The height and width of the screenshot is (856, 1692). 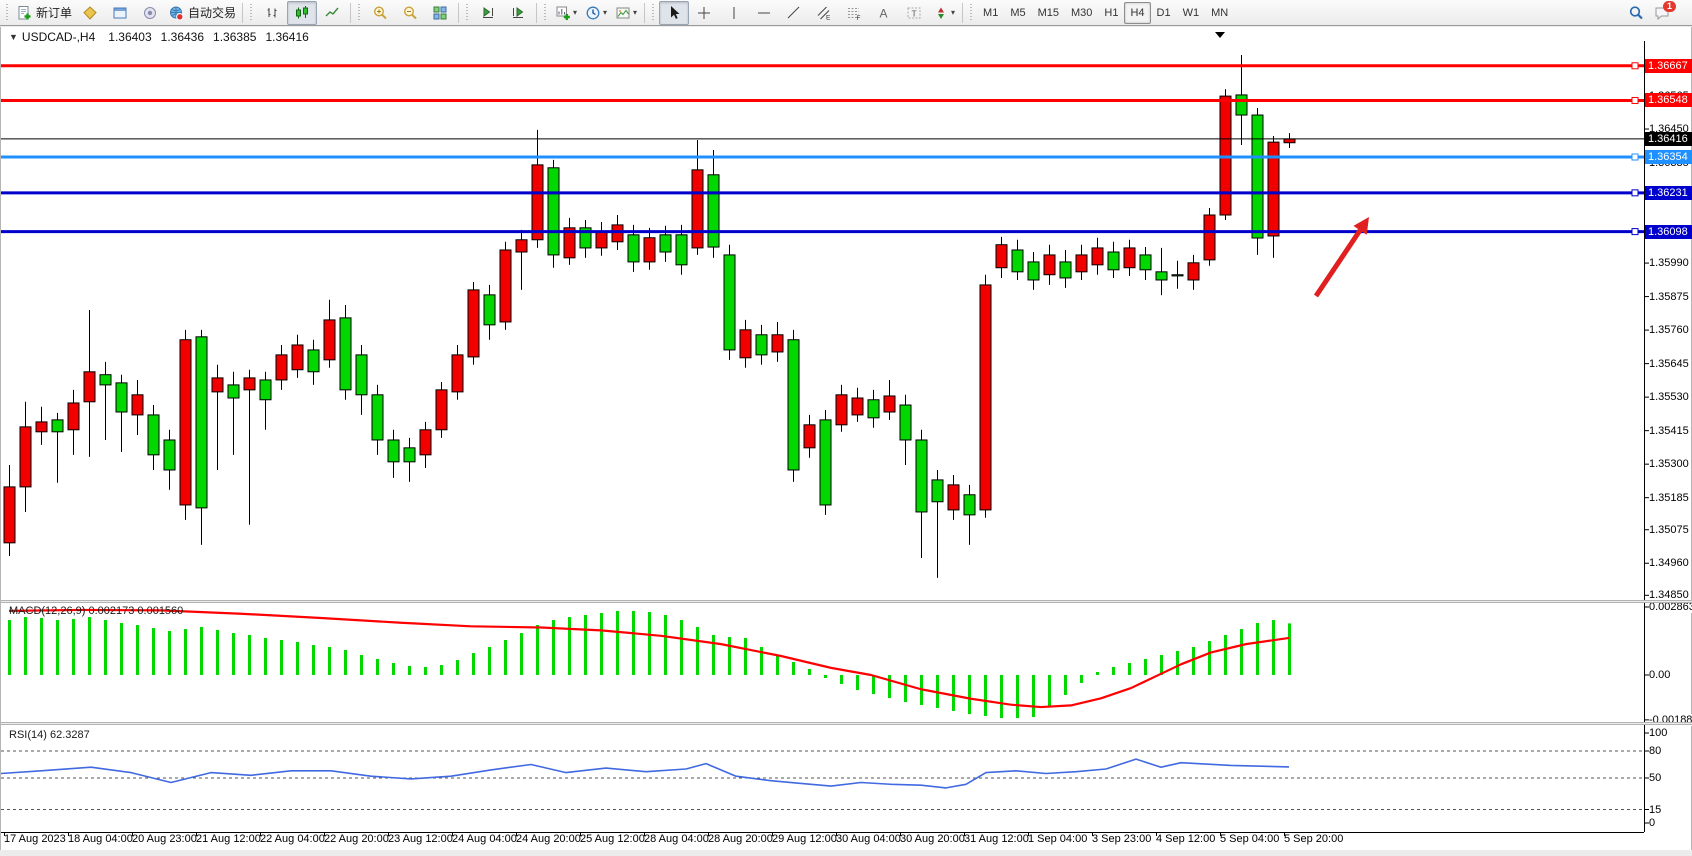 What do you see at coordinates (884, 13) in the screenshot?
I see `text-button: A` at bounding box center [884, 13].